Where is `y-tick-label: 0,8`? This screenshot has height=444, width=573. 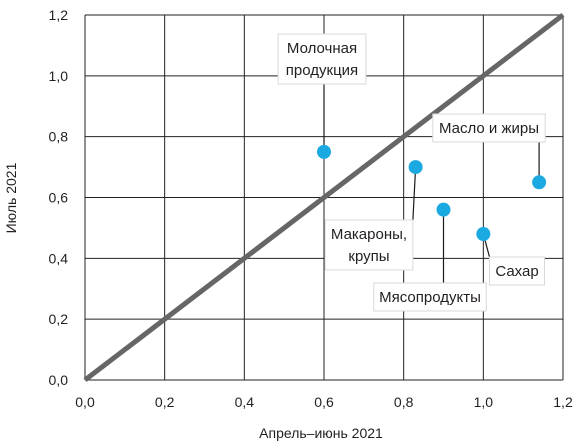 y-tick-label: 0,8 is located at coordinates (59, 137).